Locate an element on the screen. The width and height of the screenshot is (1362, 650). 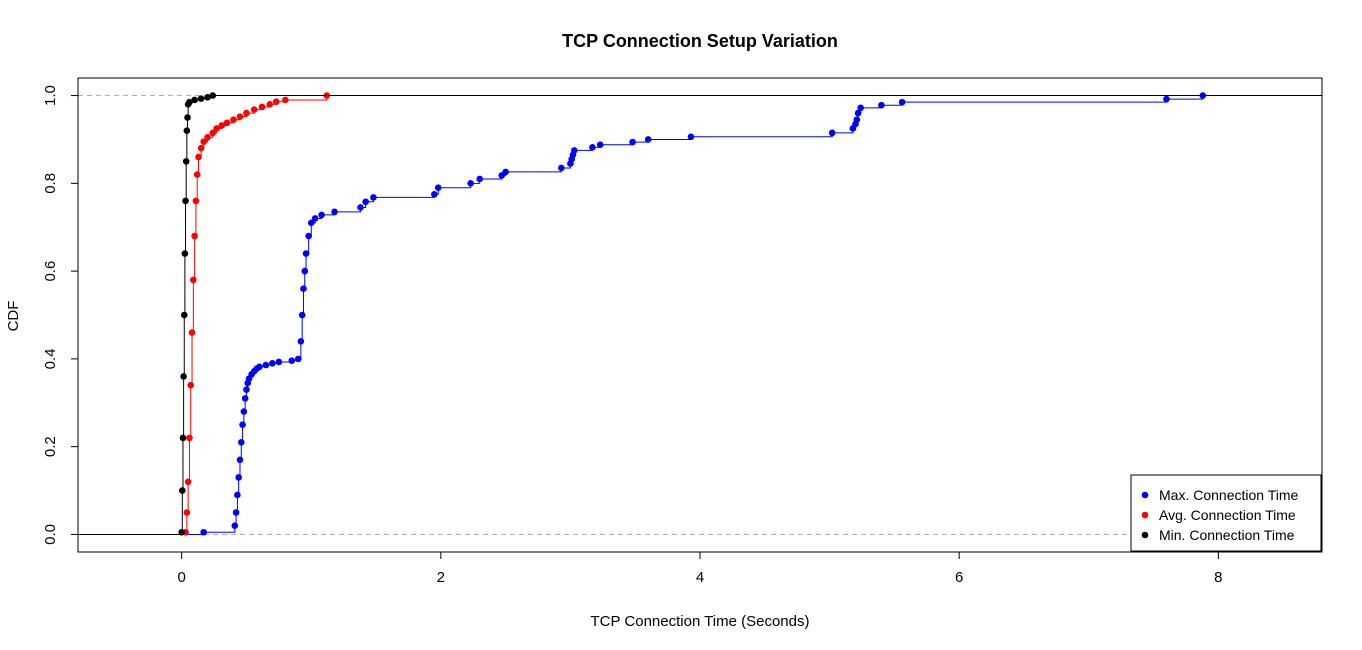
x-tick-label-2: 4 is located at coordinates (700, 577).